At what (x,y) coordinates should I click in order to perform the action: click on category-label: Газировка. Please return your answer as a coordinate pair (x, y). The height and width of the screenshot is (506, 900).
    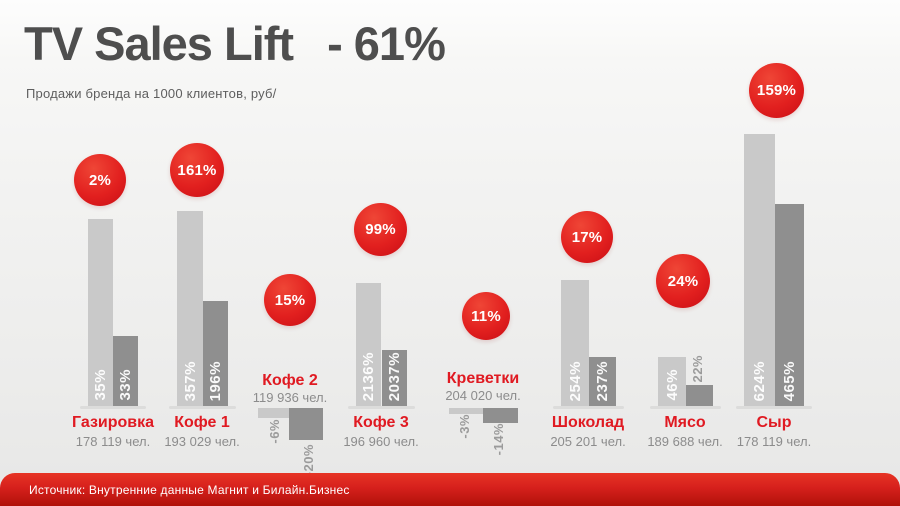
    Looking at the image, I should click on (113, 422).